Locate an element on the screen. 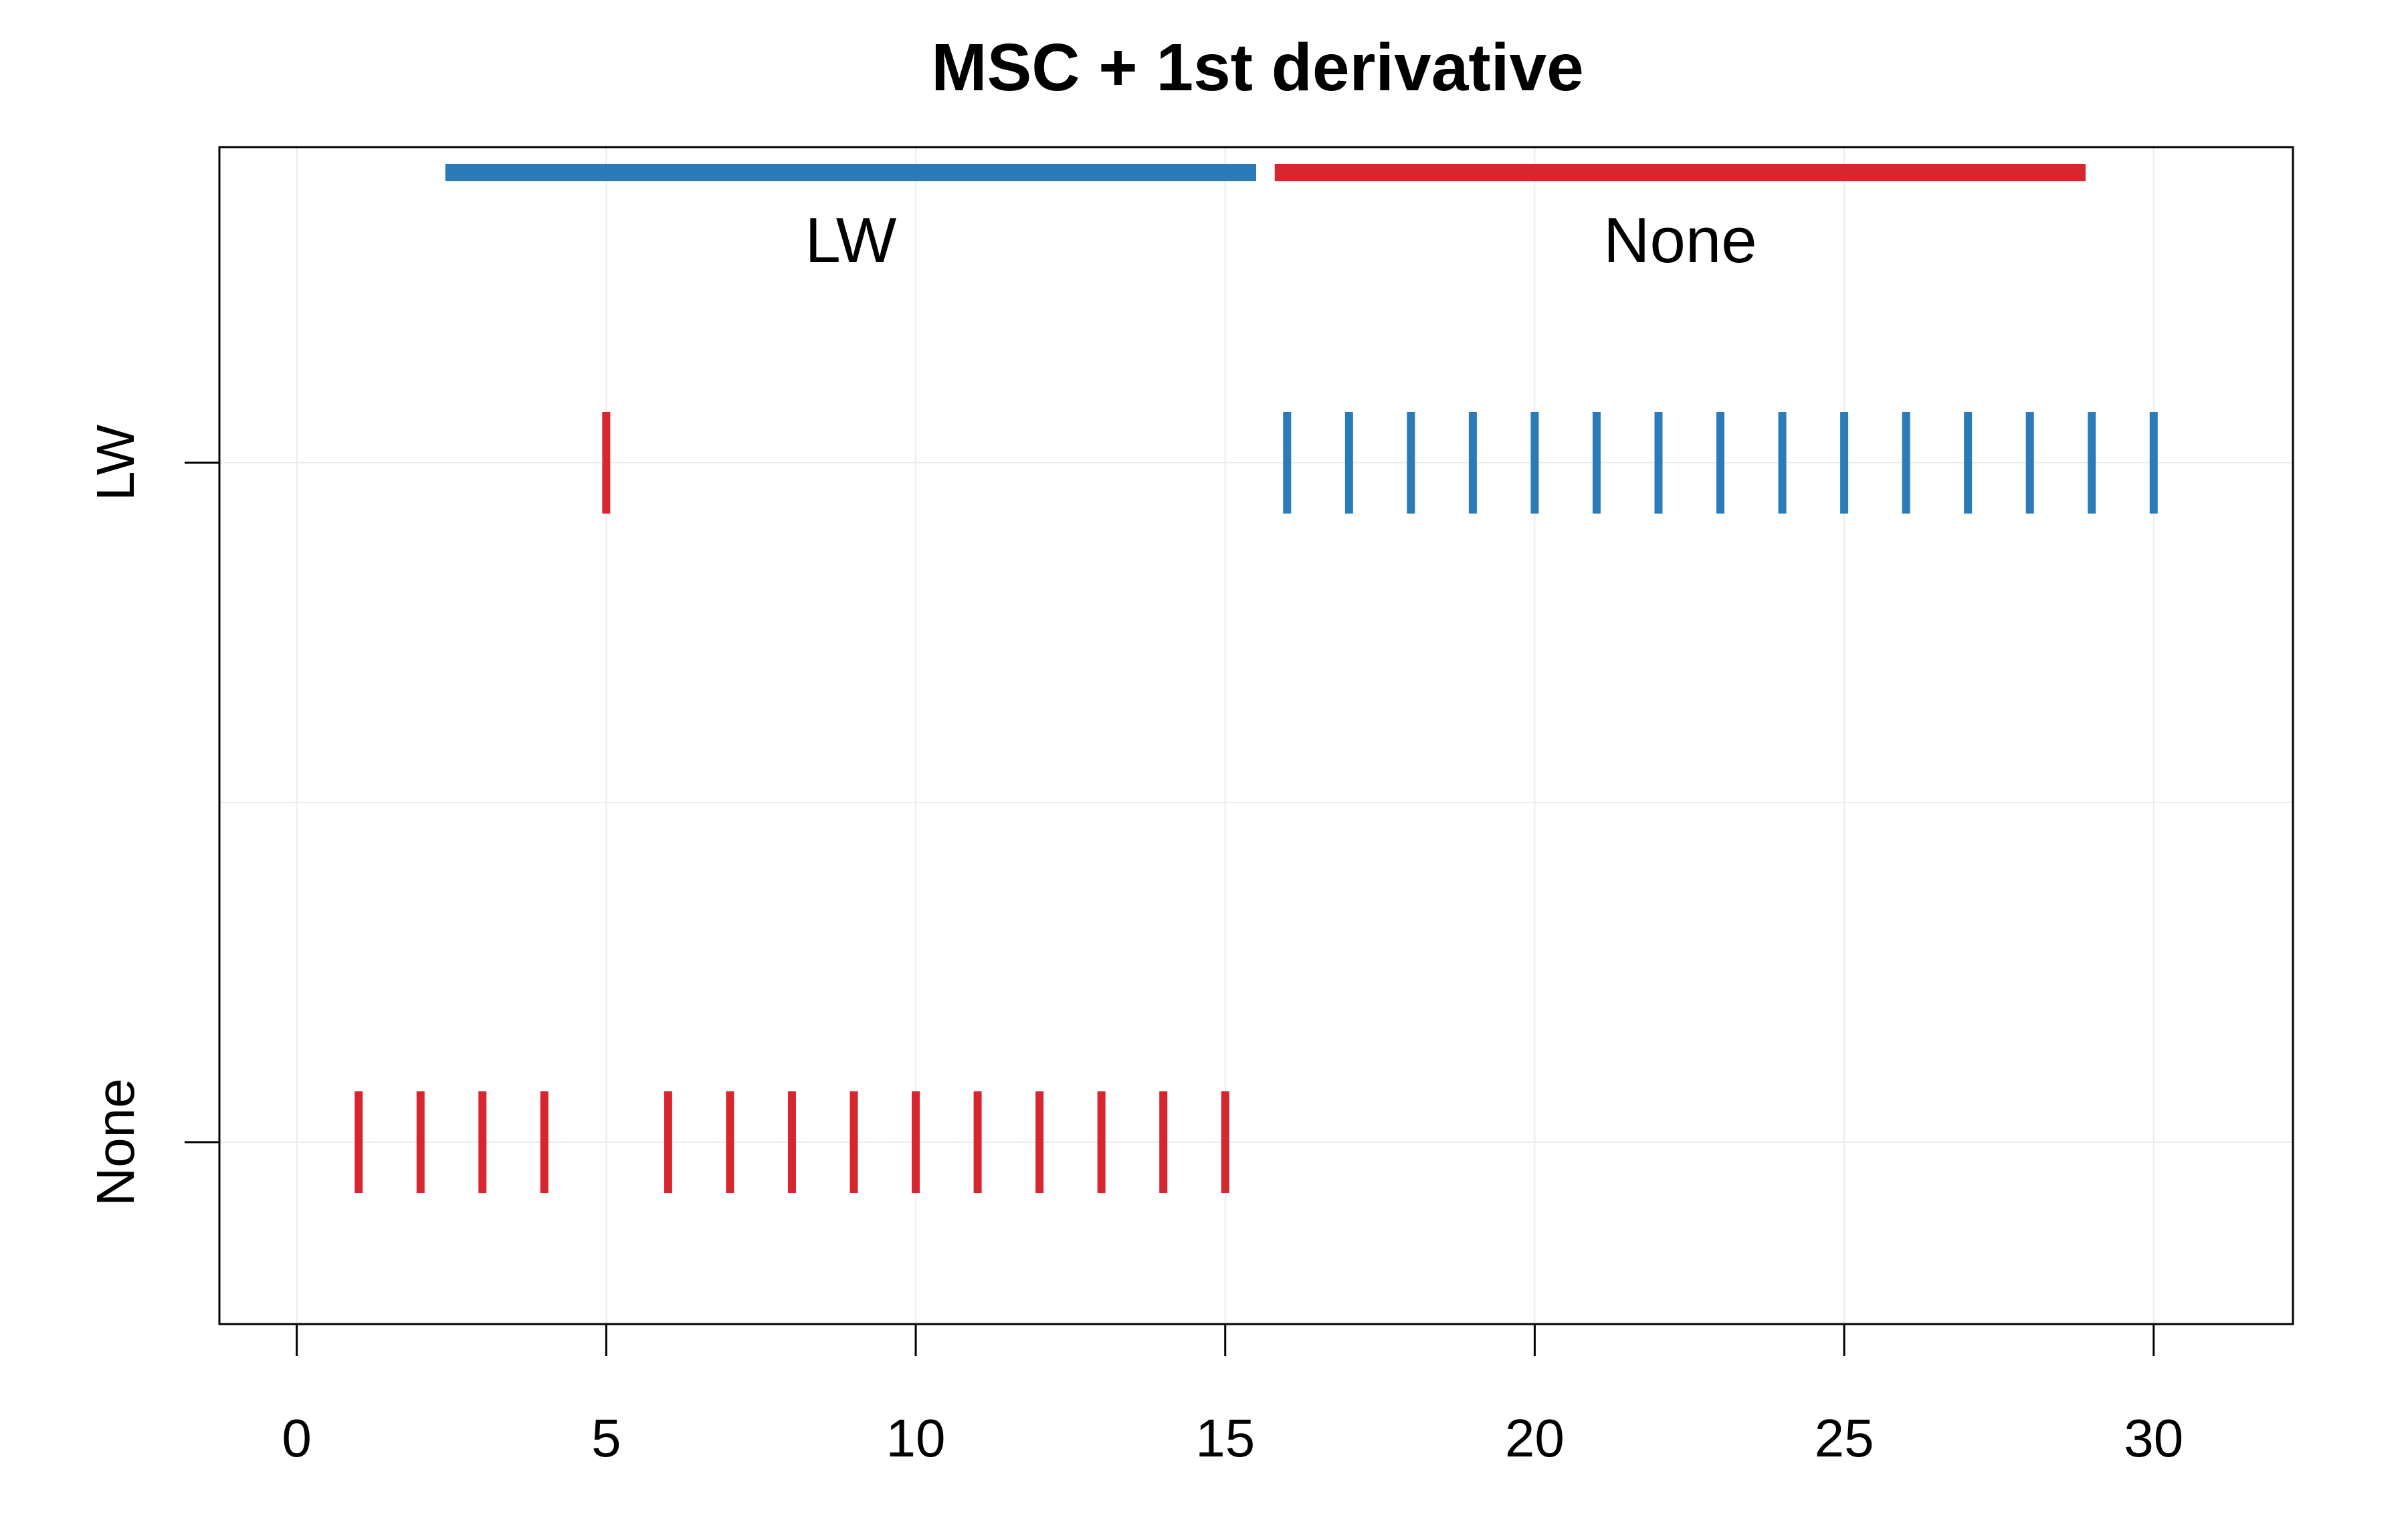 The height and width of the screenshot is (1522, 2408). group-label-none: None is located at coordinates (1680, 240).